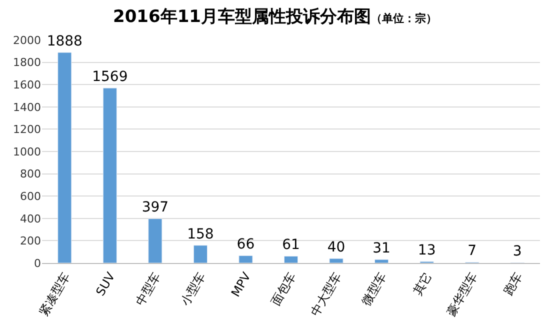  Describe the element at coordinates (30, 174) in the screenshot. I see `y-tick-label: 800` at that location.